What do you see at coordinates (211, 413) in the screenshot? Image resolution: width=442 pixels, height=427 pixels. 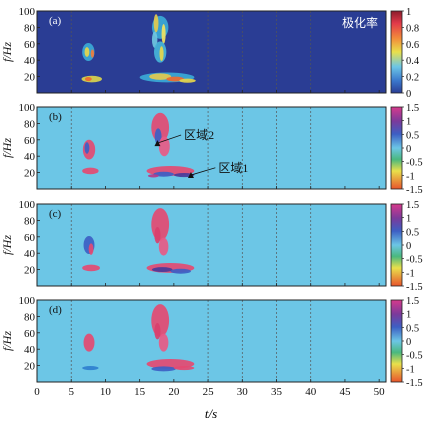 I see `x-axis-label: t/s` at bounding box center [211, 413].